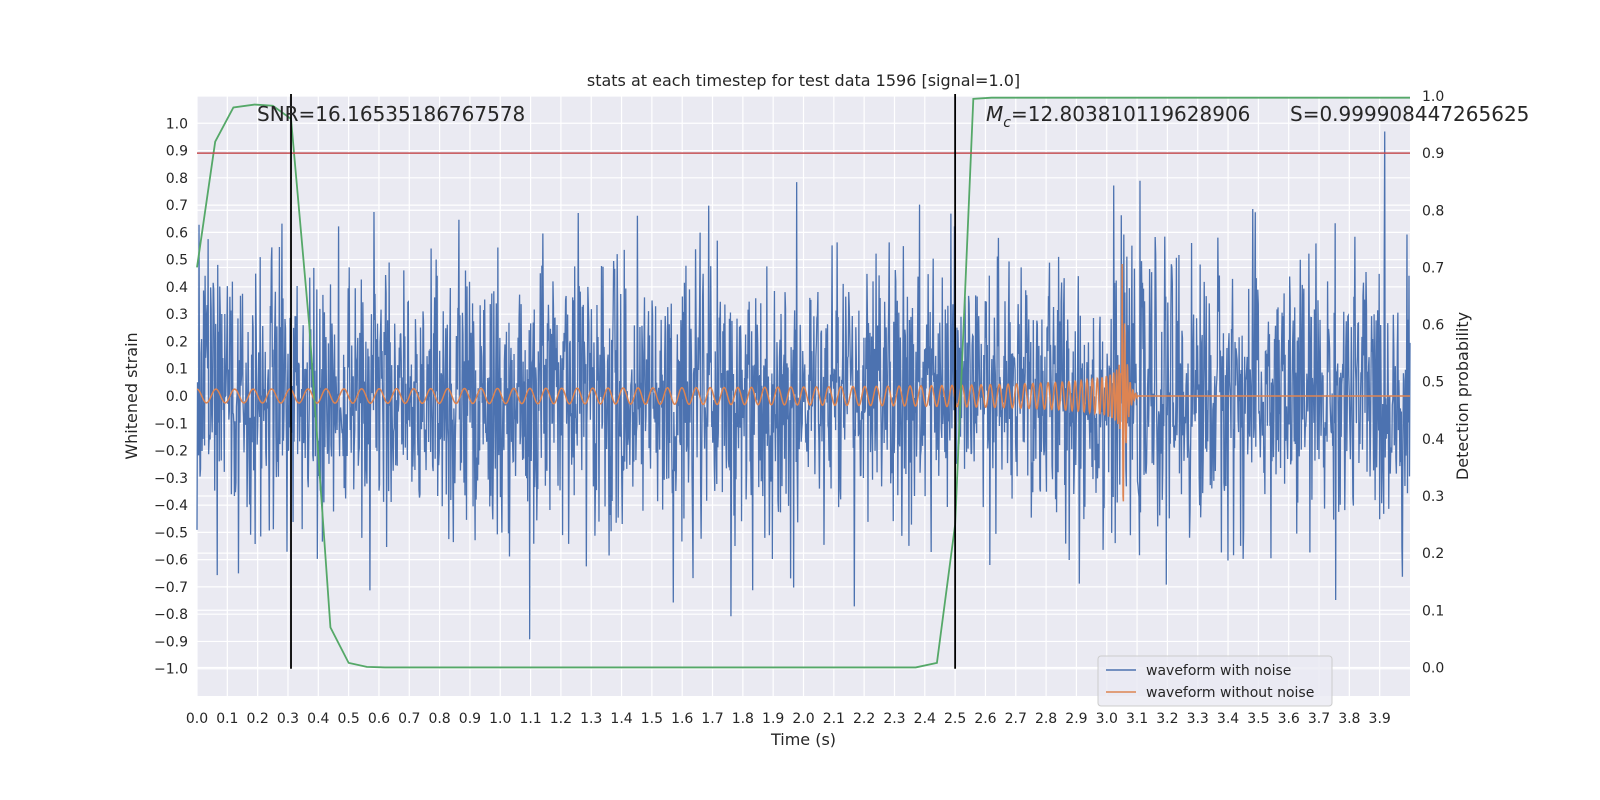 The image size is (1600, 800). What do you see at coordinates (682, 719) in the screenshot?
I see `x-tick-label: 1.6` at bounding box center [682, 719].